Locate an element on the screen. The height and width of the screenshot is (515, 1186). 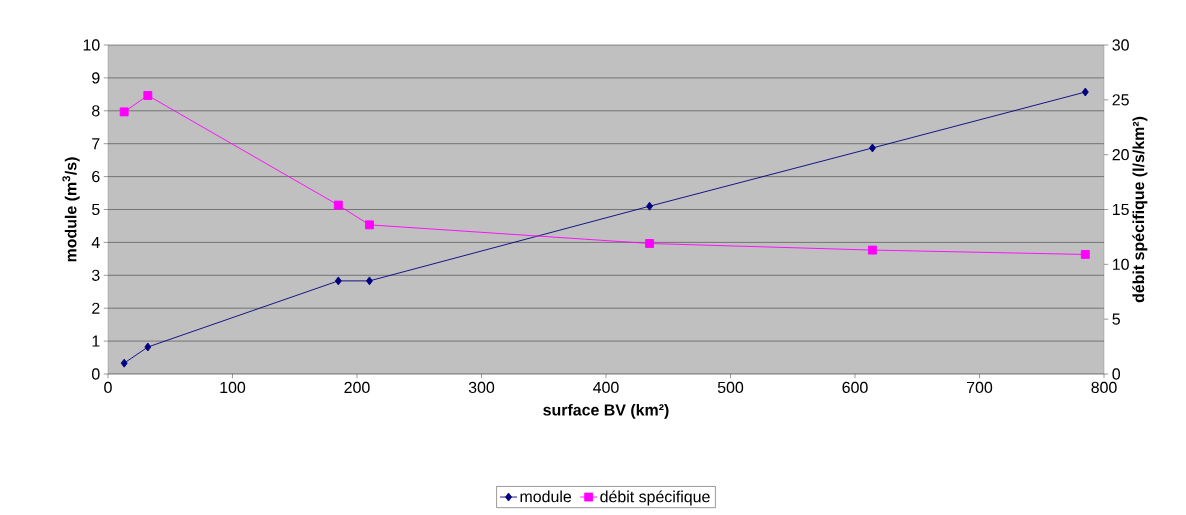
y-tick-label: 3 is located at coordinates (95, 275).